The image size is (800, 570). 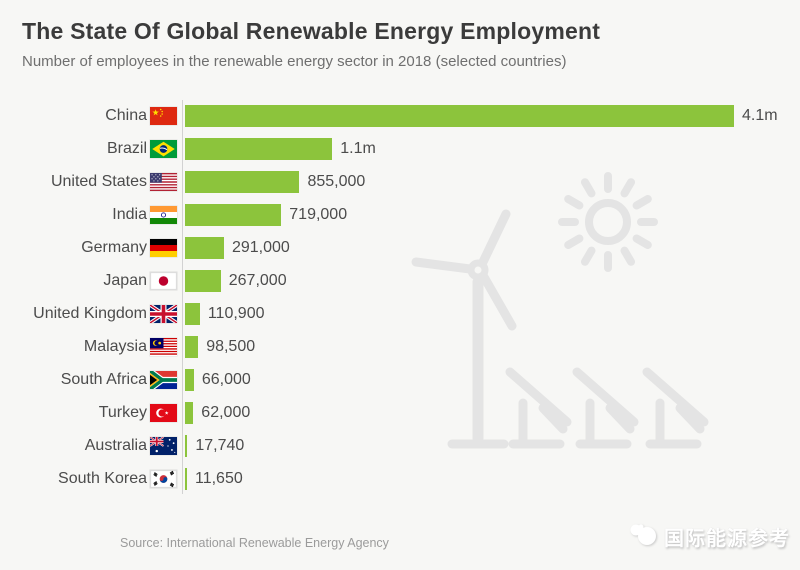 What do you see at coordinates (242, 181) in the screenshot?
I see `bar-usa` at bounding box center [242, 181].